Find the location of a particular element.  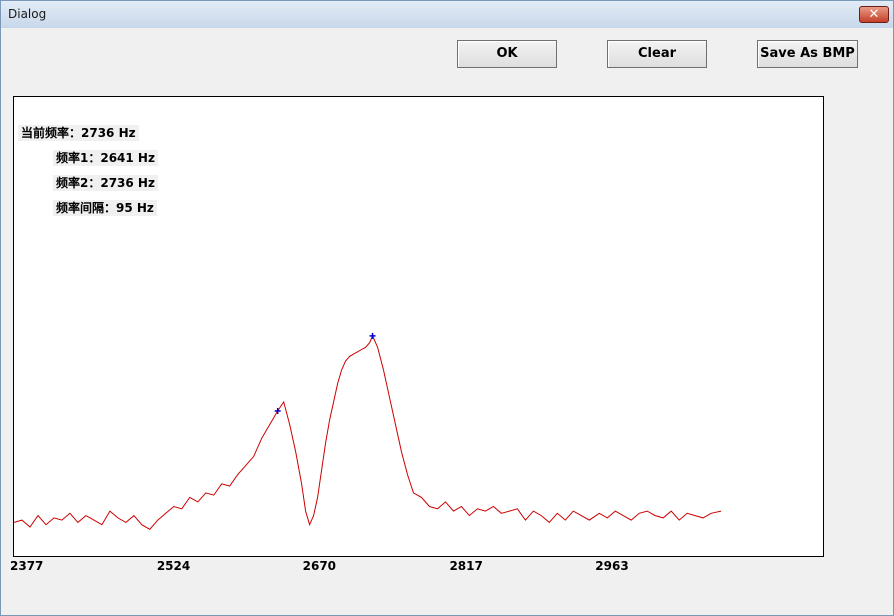

clear-button: Clear is located at coordinates (657, 54).